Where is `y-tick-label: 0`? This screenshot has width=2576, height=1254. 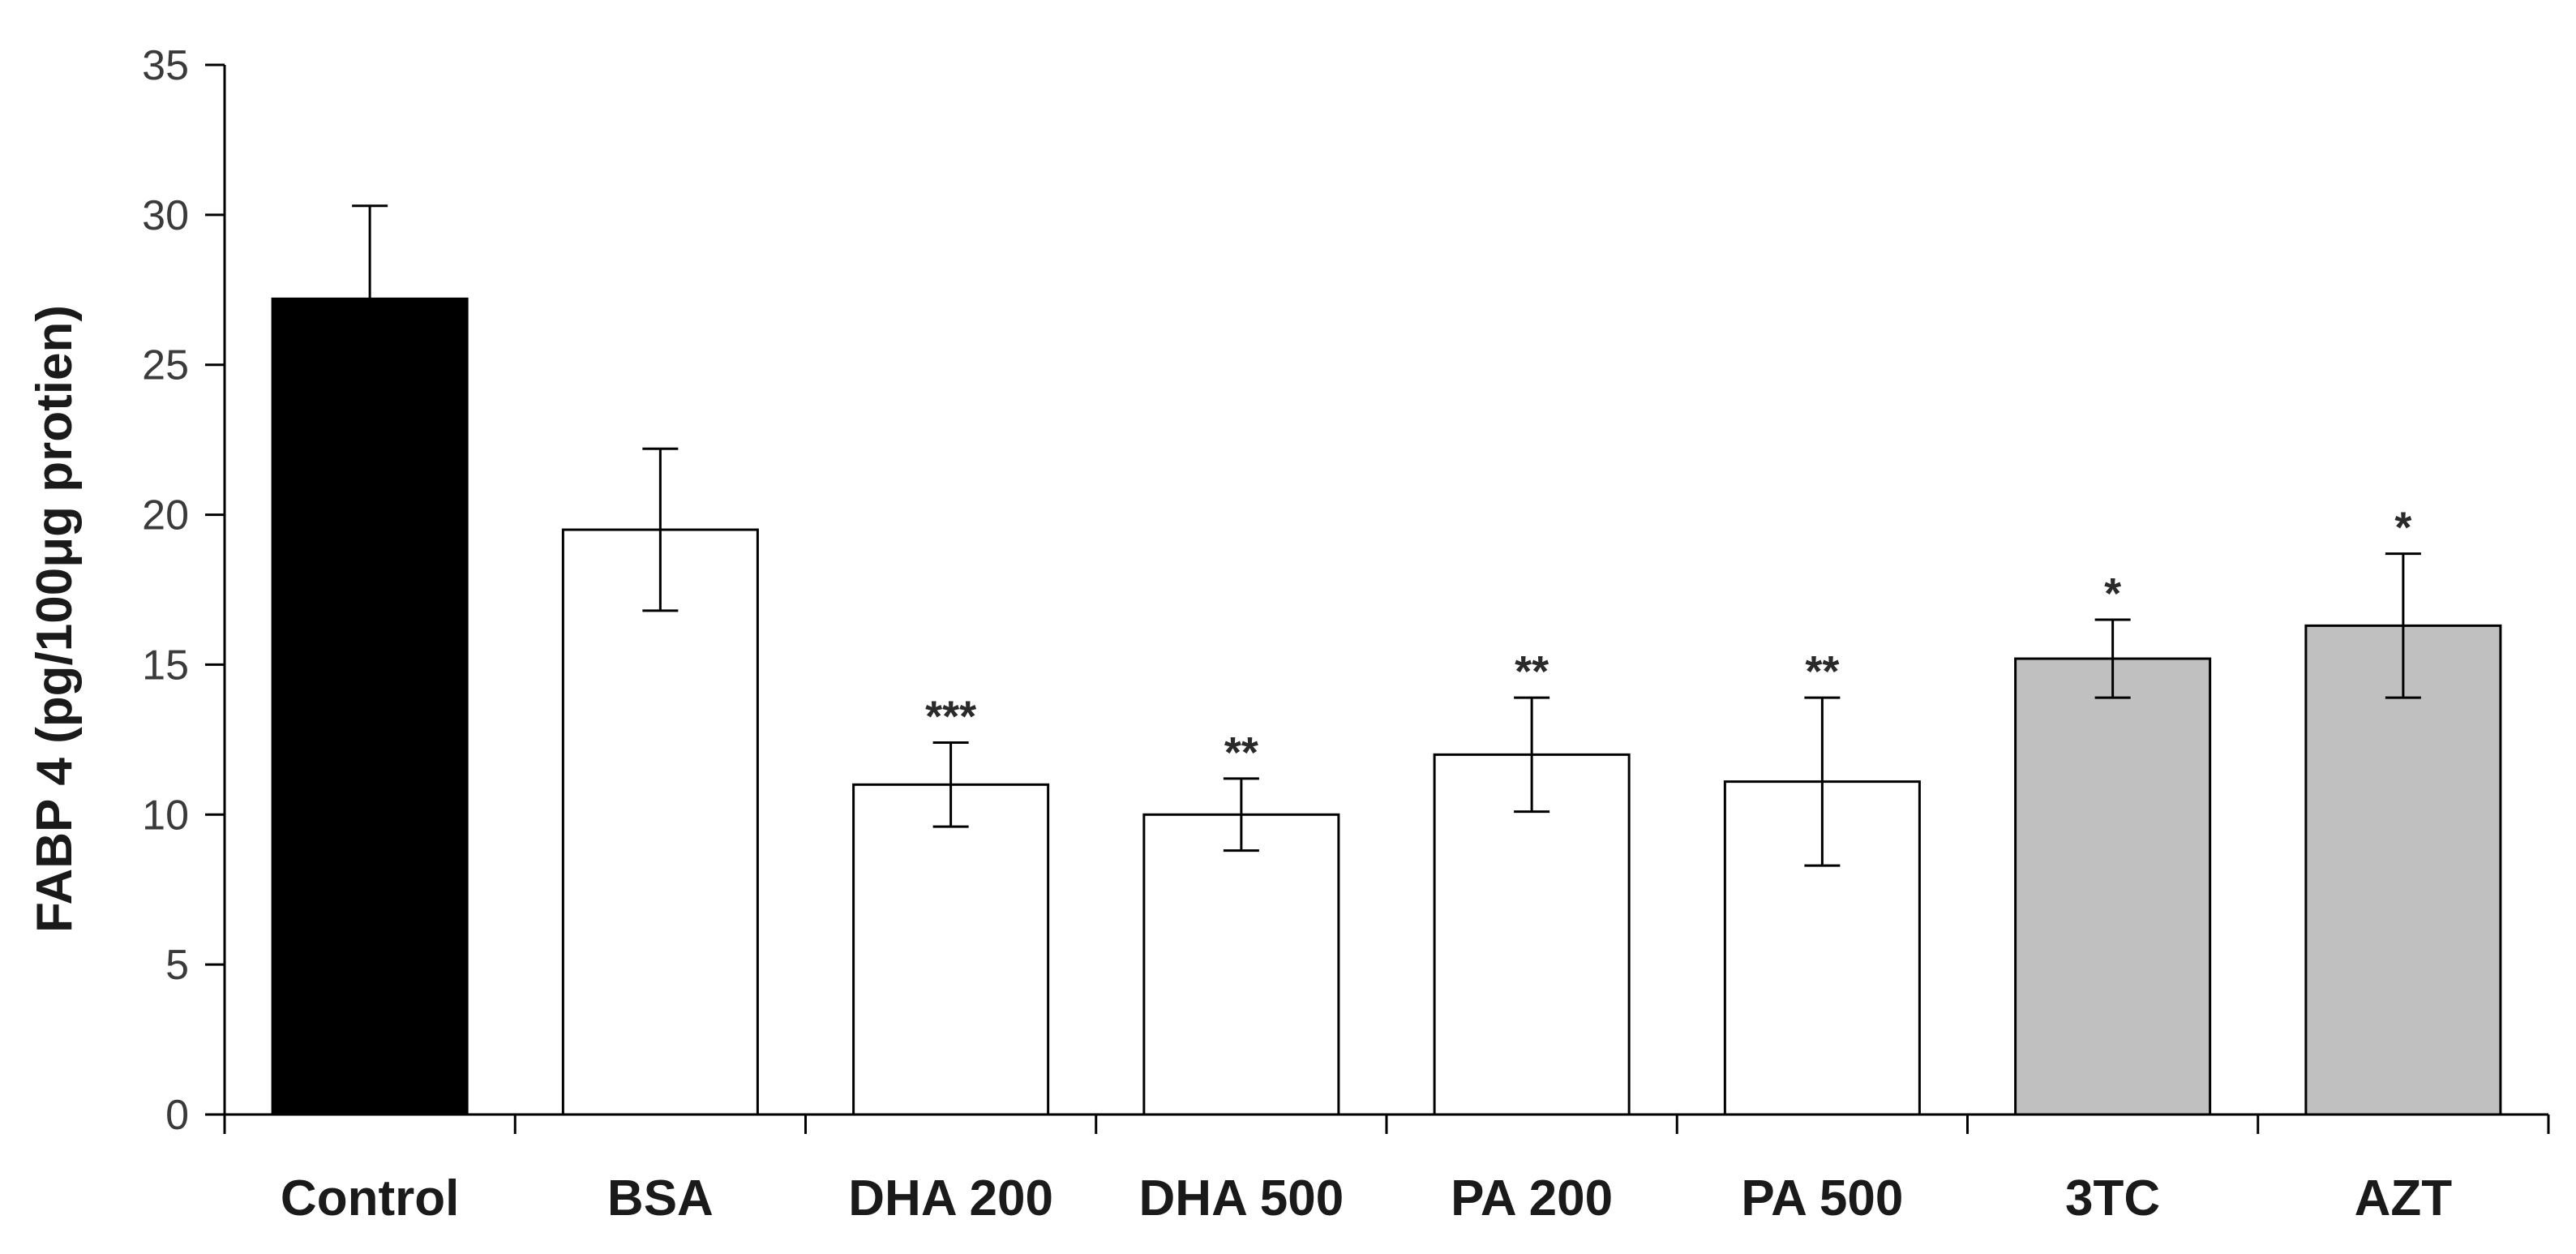
y-tick-label: 0 is located at coordinates (177, 1115).